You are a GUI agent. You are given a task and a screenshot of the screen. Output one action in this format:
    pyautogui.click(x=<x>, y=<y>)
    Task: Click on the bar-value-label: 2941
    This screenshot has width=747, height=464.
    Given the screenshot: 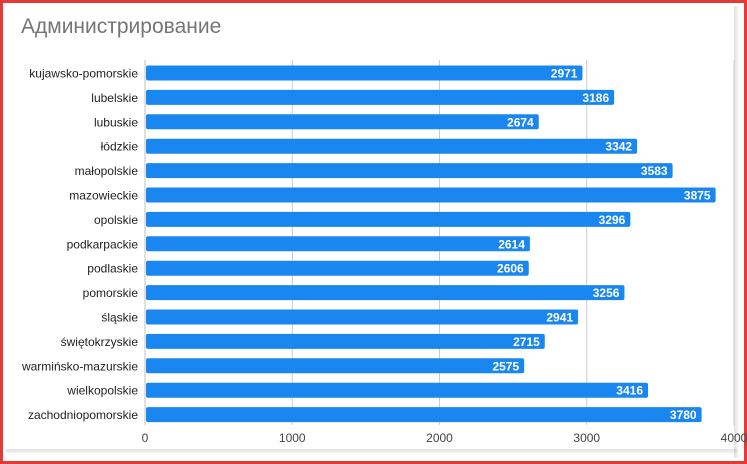 What is the action you would take?
    pyautogui.click(x=559, y=318)
    